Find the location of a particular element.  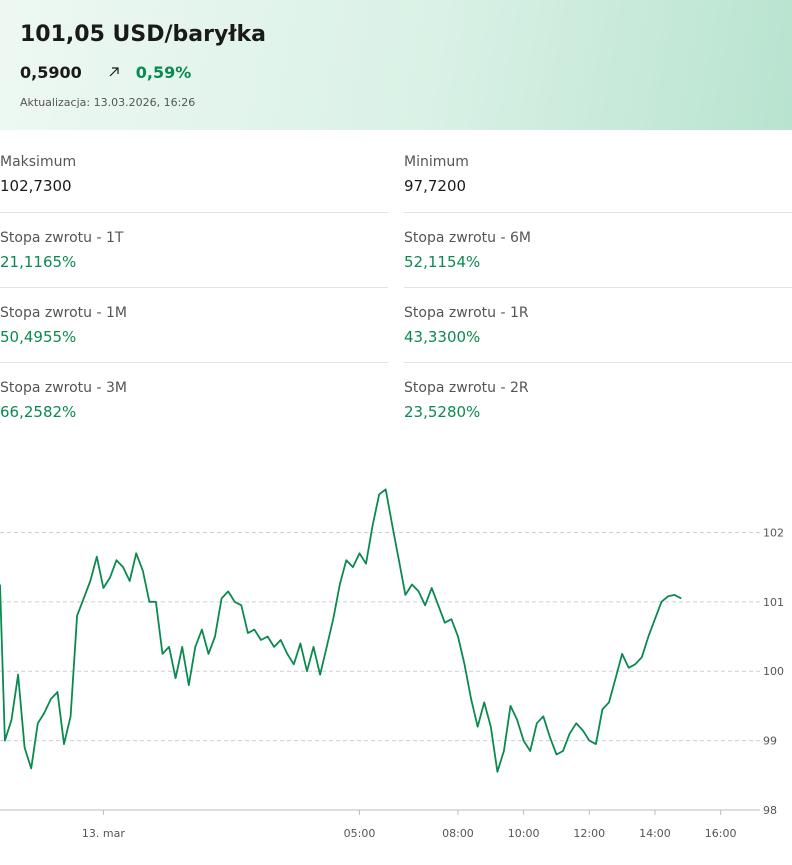

change-percent: 0,59% is located at coordinates (163, 72).